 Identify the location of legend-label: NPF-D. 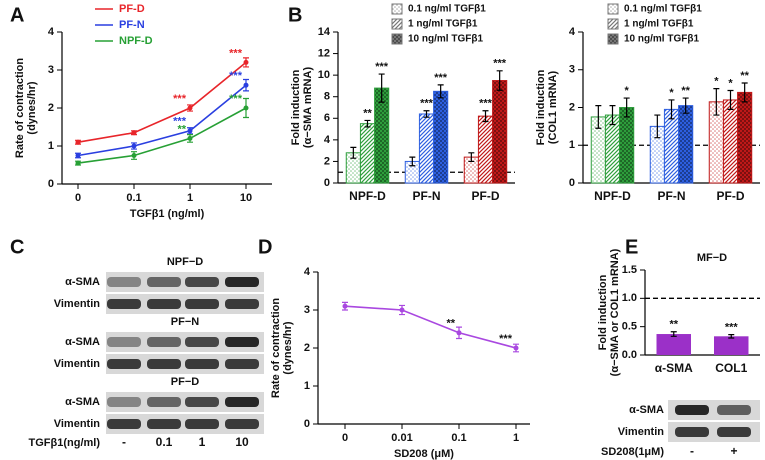
(136, 41).